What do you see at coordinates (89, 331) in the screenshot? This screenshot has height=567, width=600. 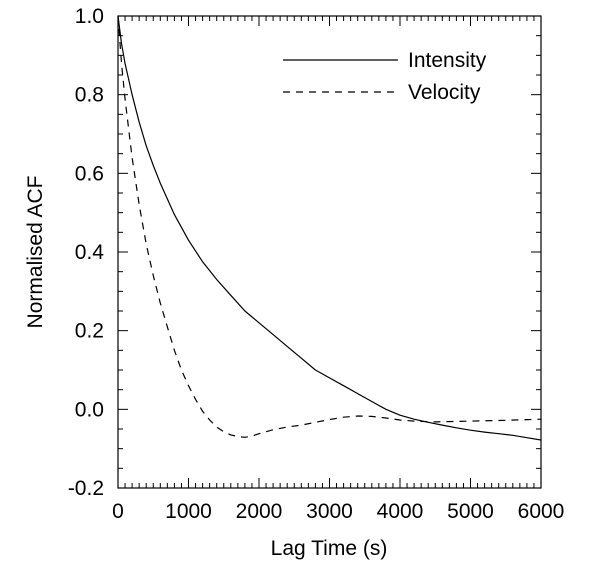 I see `y-tick-label: 0.2` at bounding box center [89, 331].